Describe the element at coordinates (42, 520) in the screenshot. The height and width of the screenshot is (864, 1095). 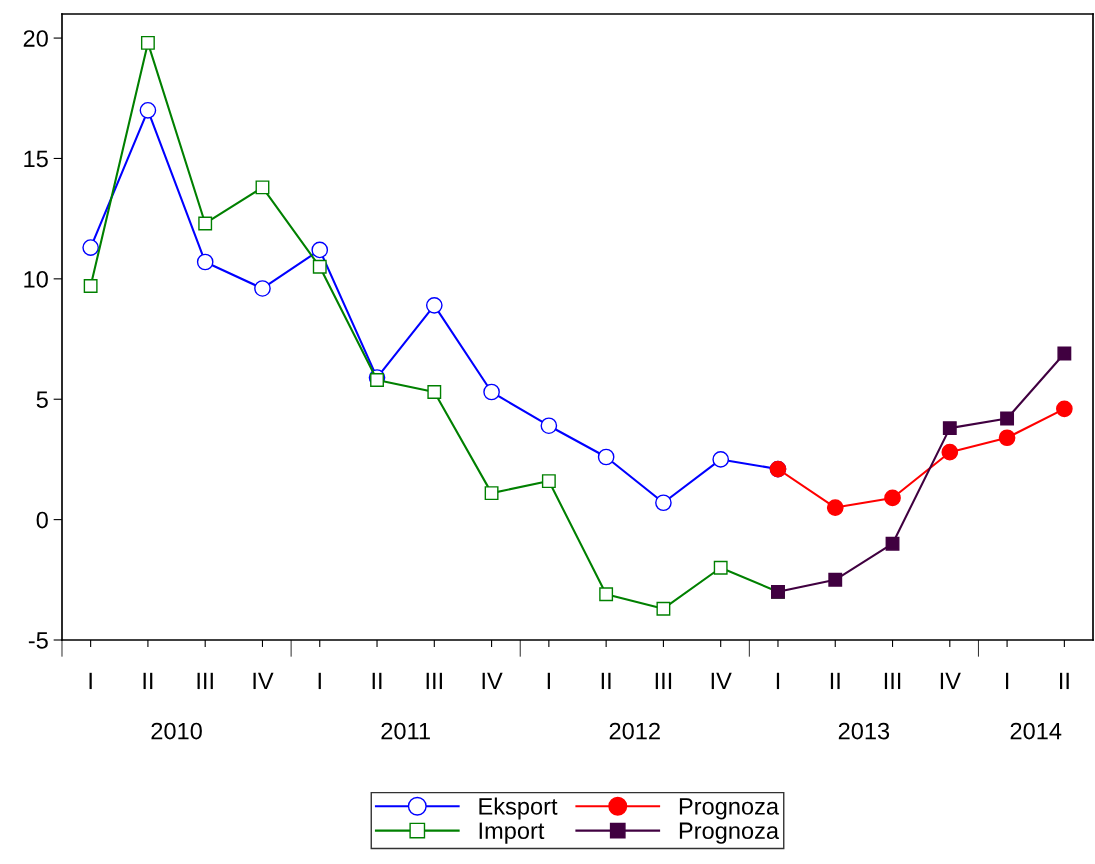
I see `y-tick-label: 0` at that location.